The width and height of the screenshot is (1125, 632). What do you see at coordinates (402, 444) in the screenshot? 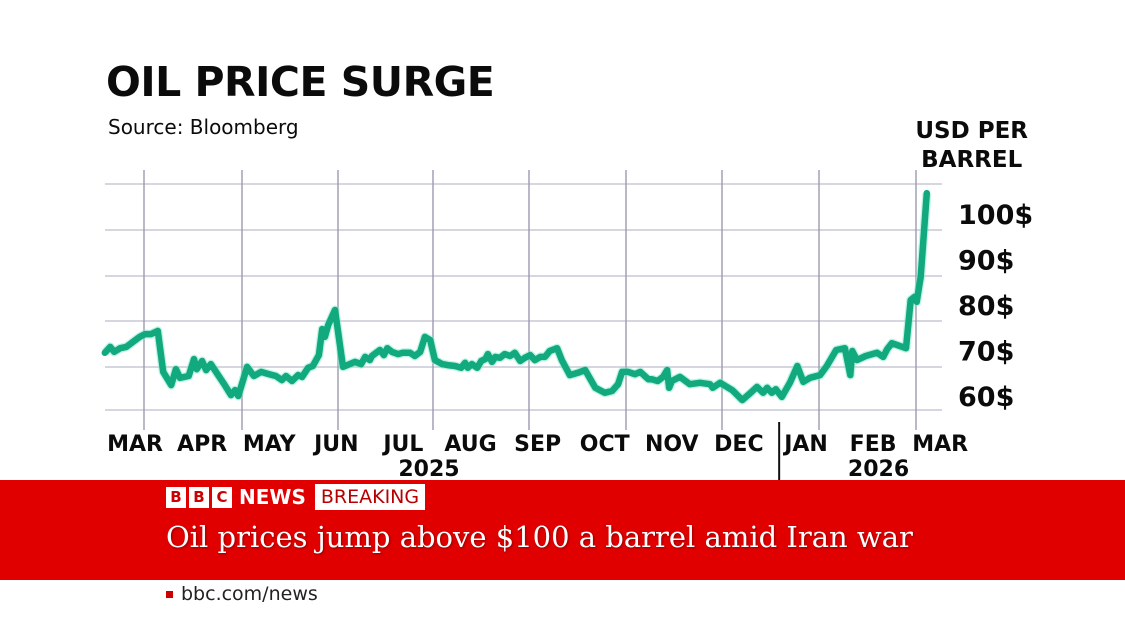
I see `x-tick-label: JUL` at bounding box center [402, 444].